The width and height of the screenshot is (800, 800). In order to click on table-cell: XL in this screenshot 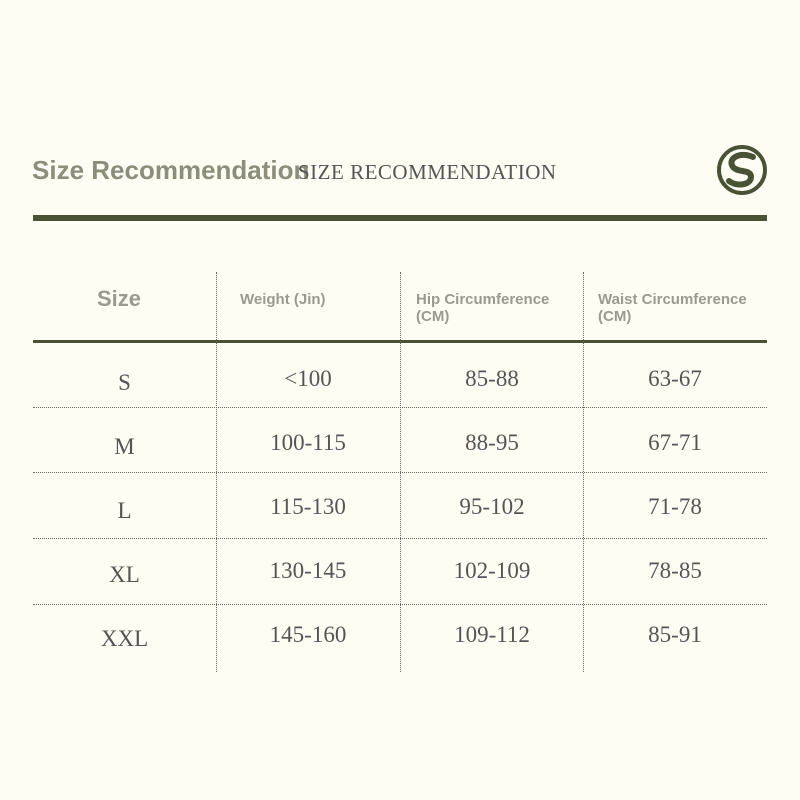, I will do `click(124, 574)`.